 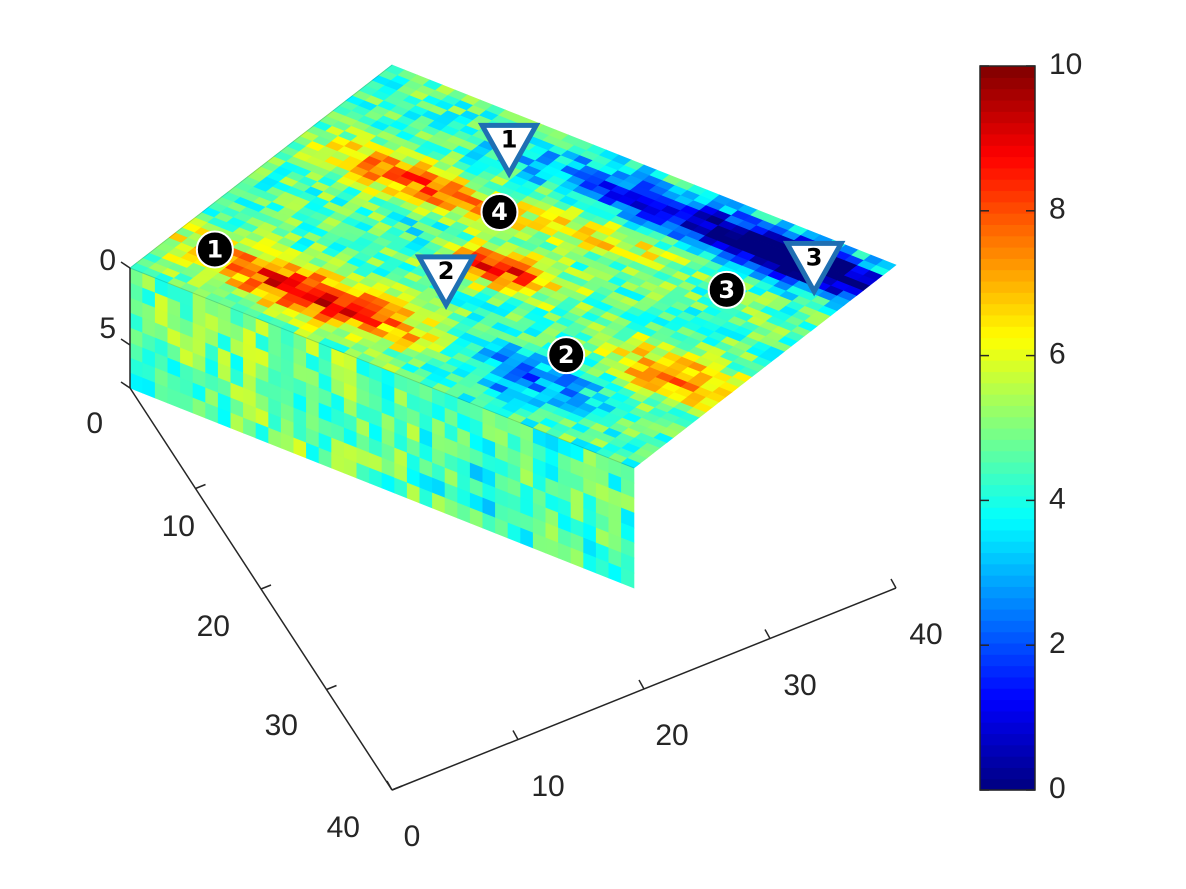 I want to click on colorbar-frame, so click(x=1007, y=428).